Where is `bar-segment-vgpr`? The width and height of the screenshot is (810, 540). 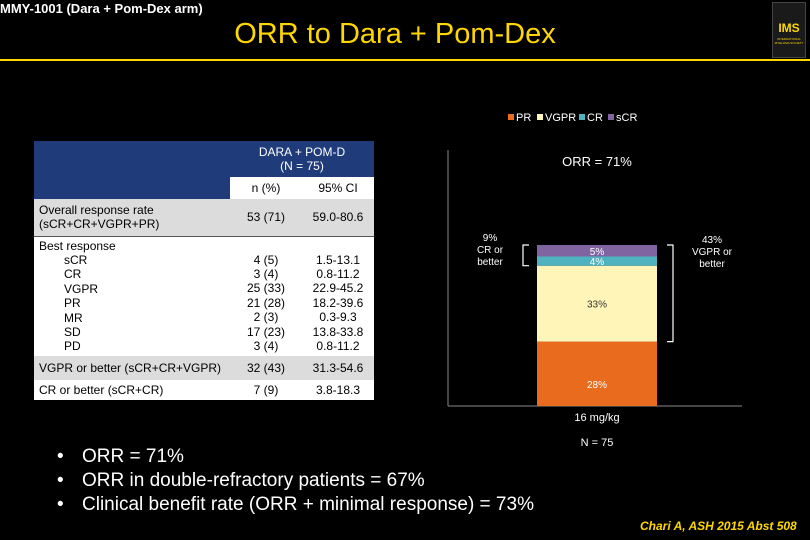 bar-segment-vgpr is located at coordinates (597, 303).